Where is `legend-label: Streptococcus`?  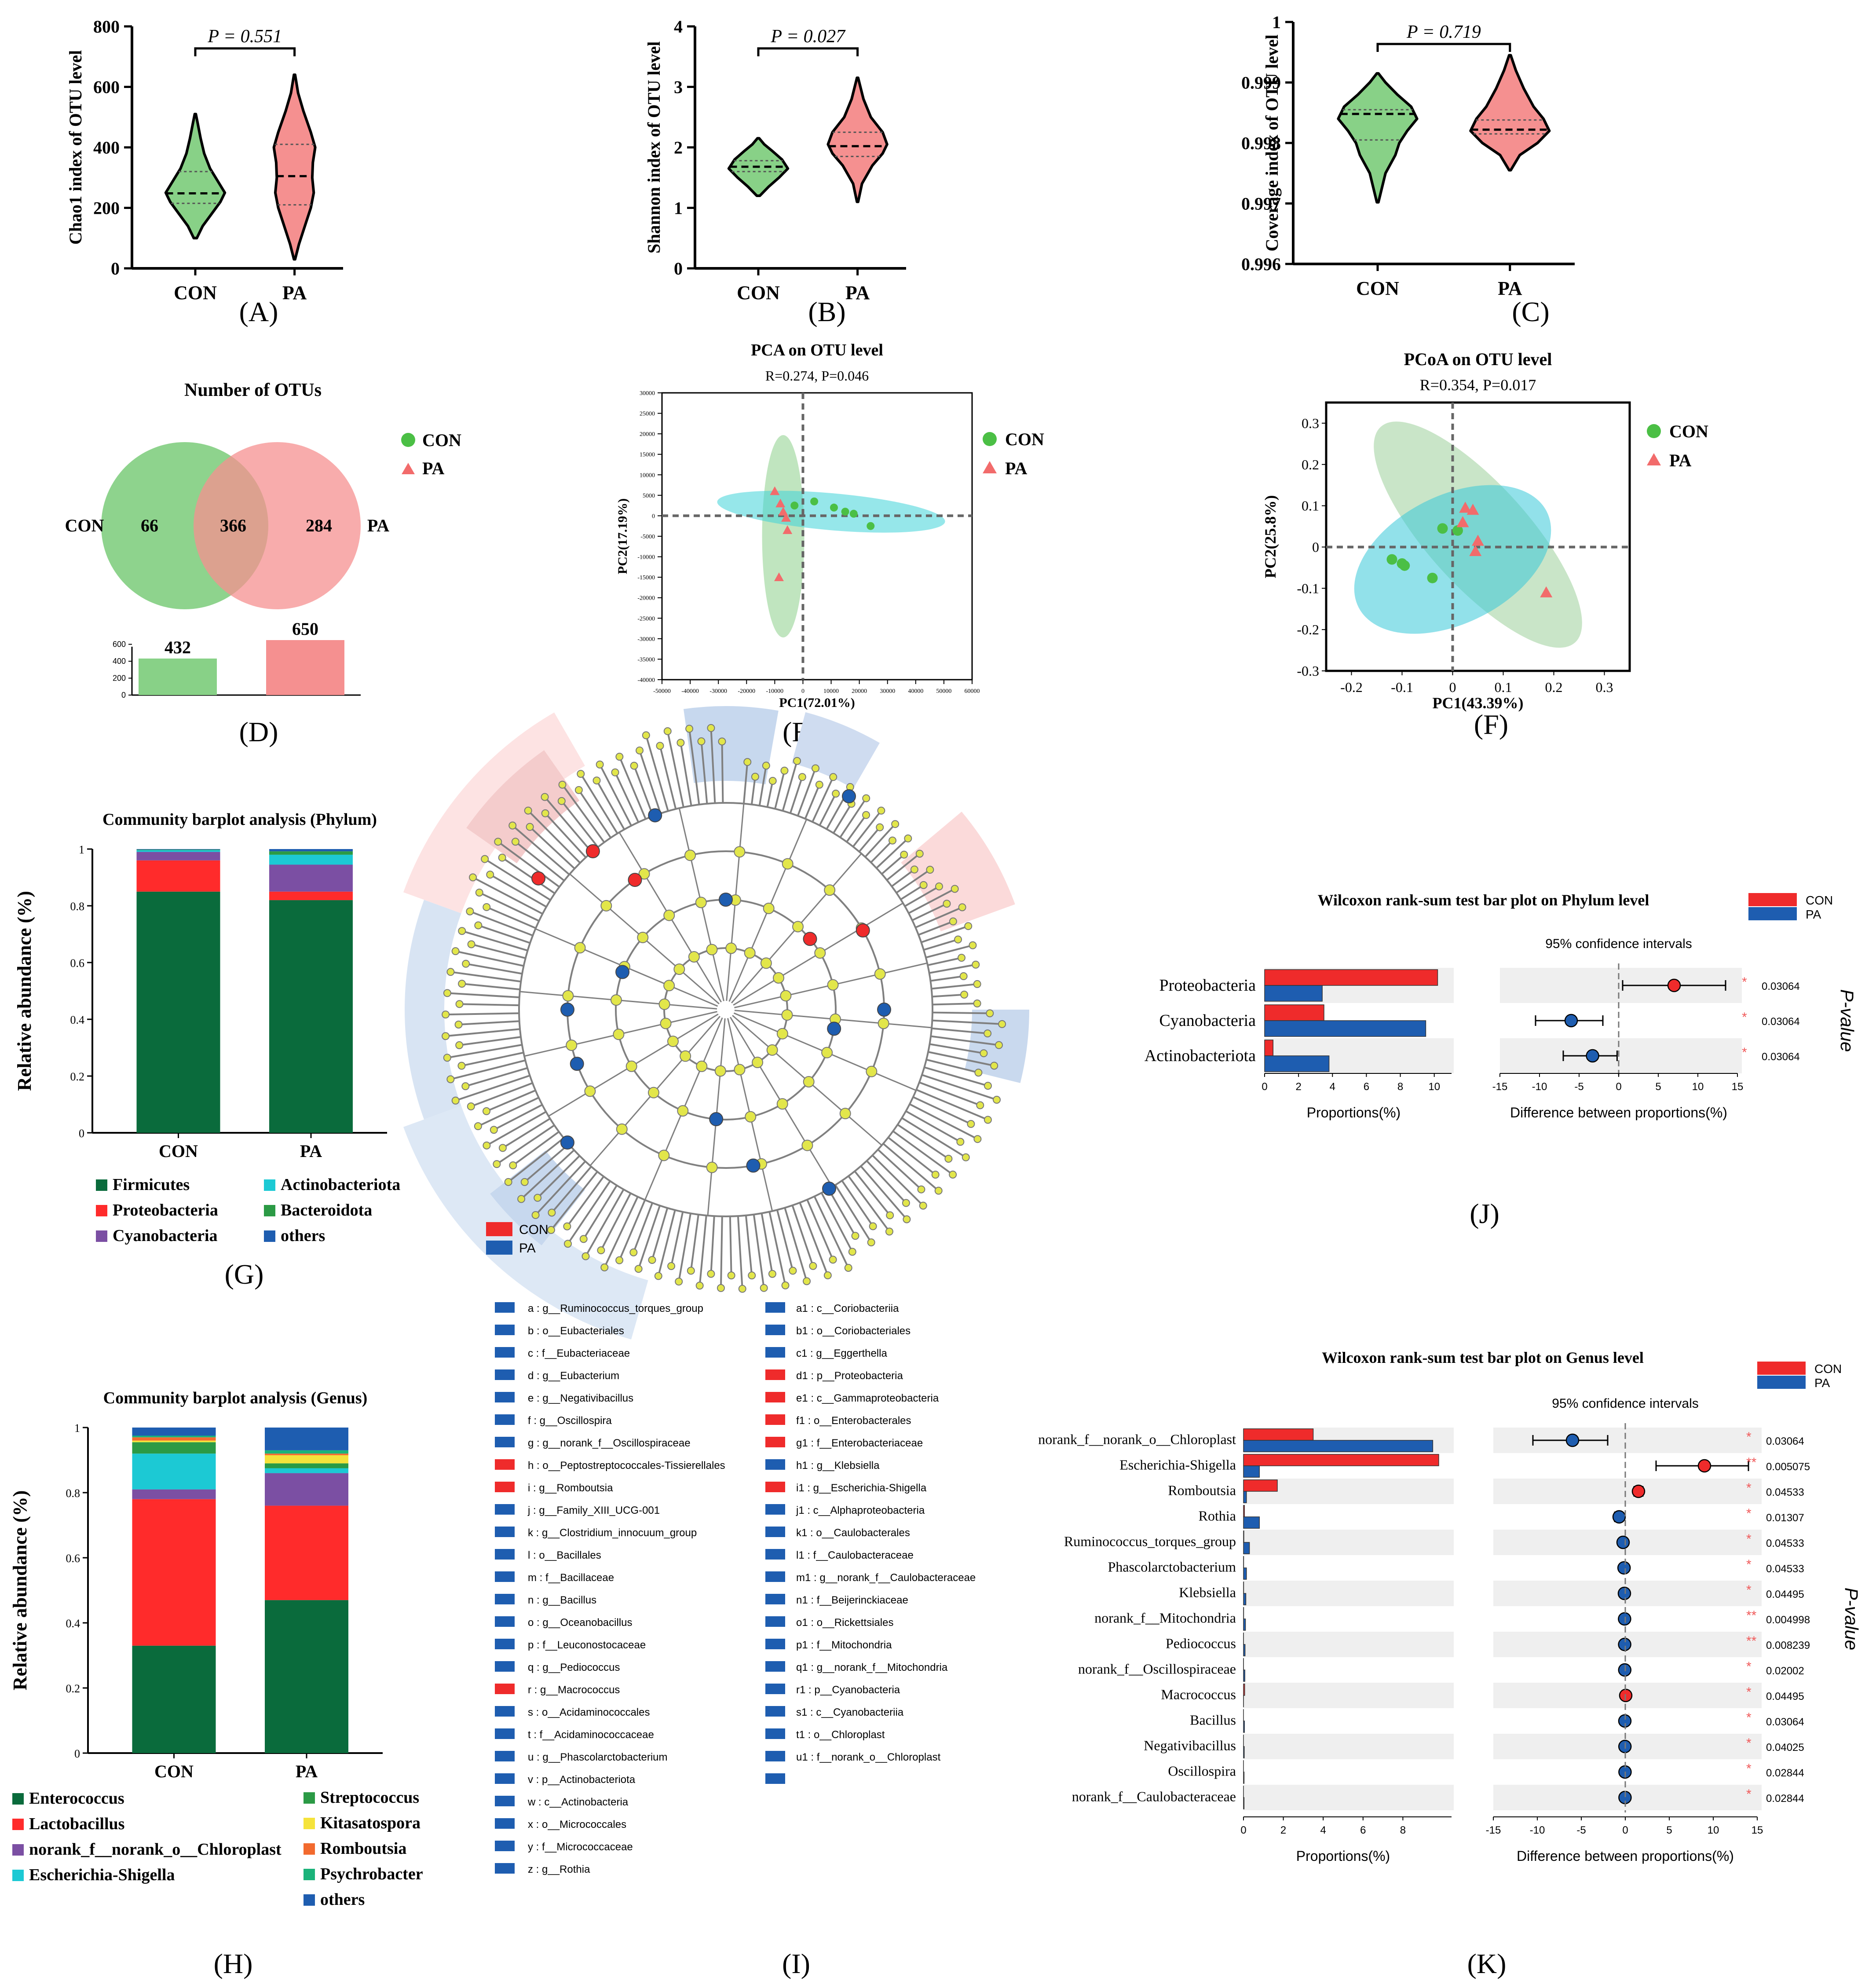
legend-label: Streptococcus is located at coordinates (370, 1797).